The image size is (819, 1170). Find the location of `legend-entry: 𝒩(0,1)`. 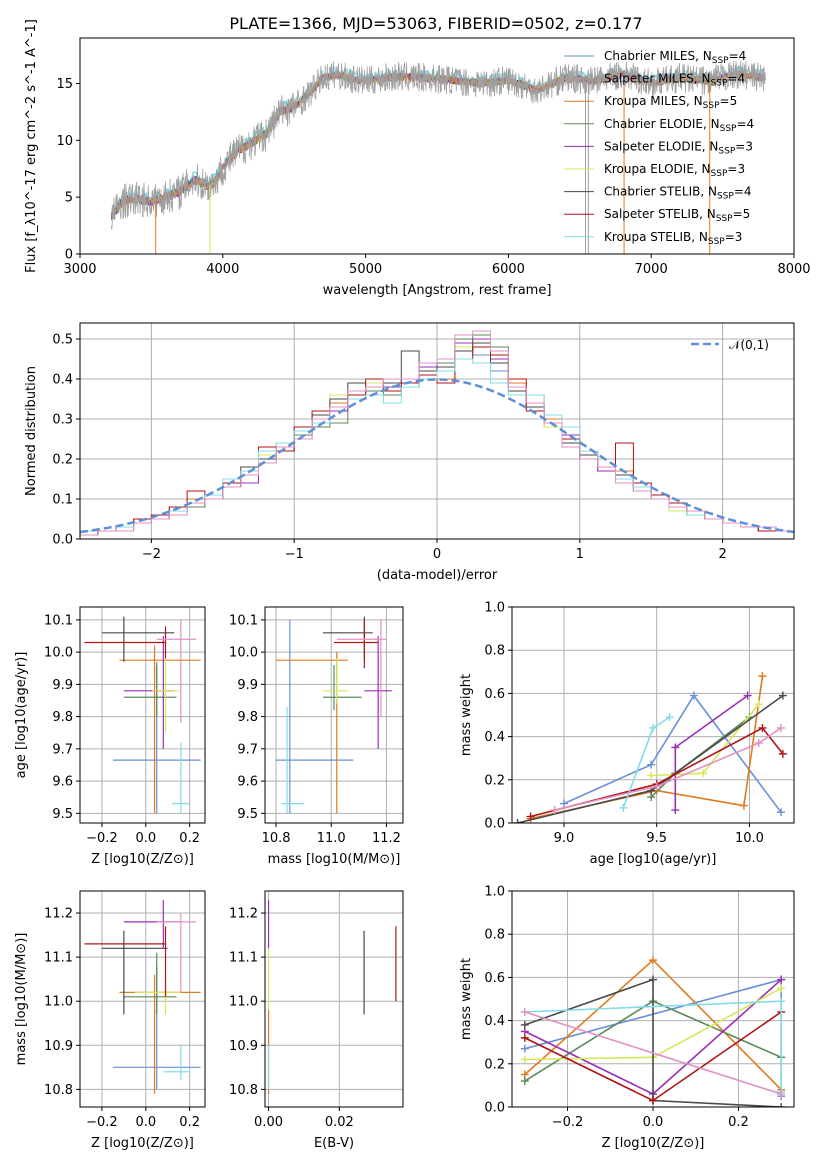

legend-entry: 𝒩(0,1) is located at coordinates (749, 345).